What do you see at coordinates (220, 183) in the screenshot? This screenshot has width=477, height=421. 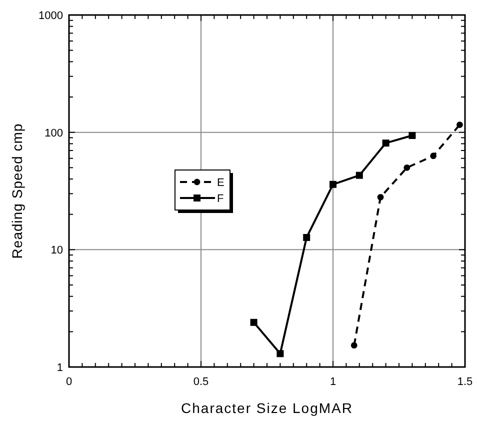 I see `legend-label: E` at bounding box center [220, 183].